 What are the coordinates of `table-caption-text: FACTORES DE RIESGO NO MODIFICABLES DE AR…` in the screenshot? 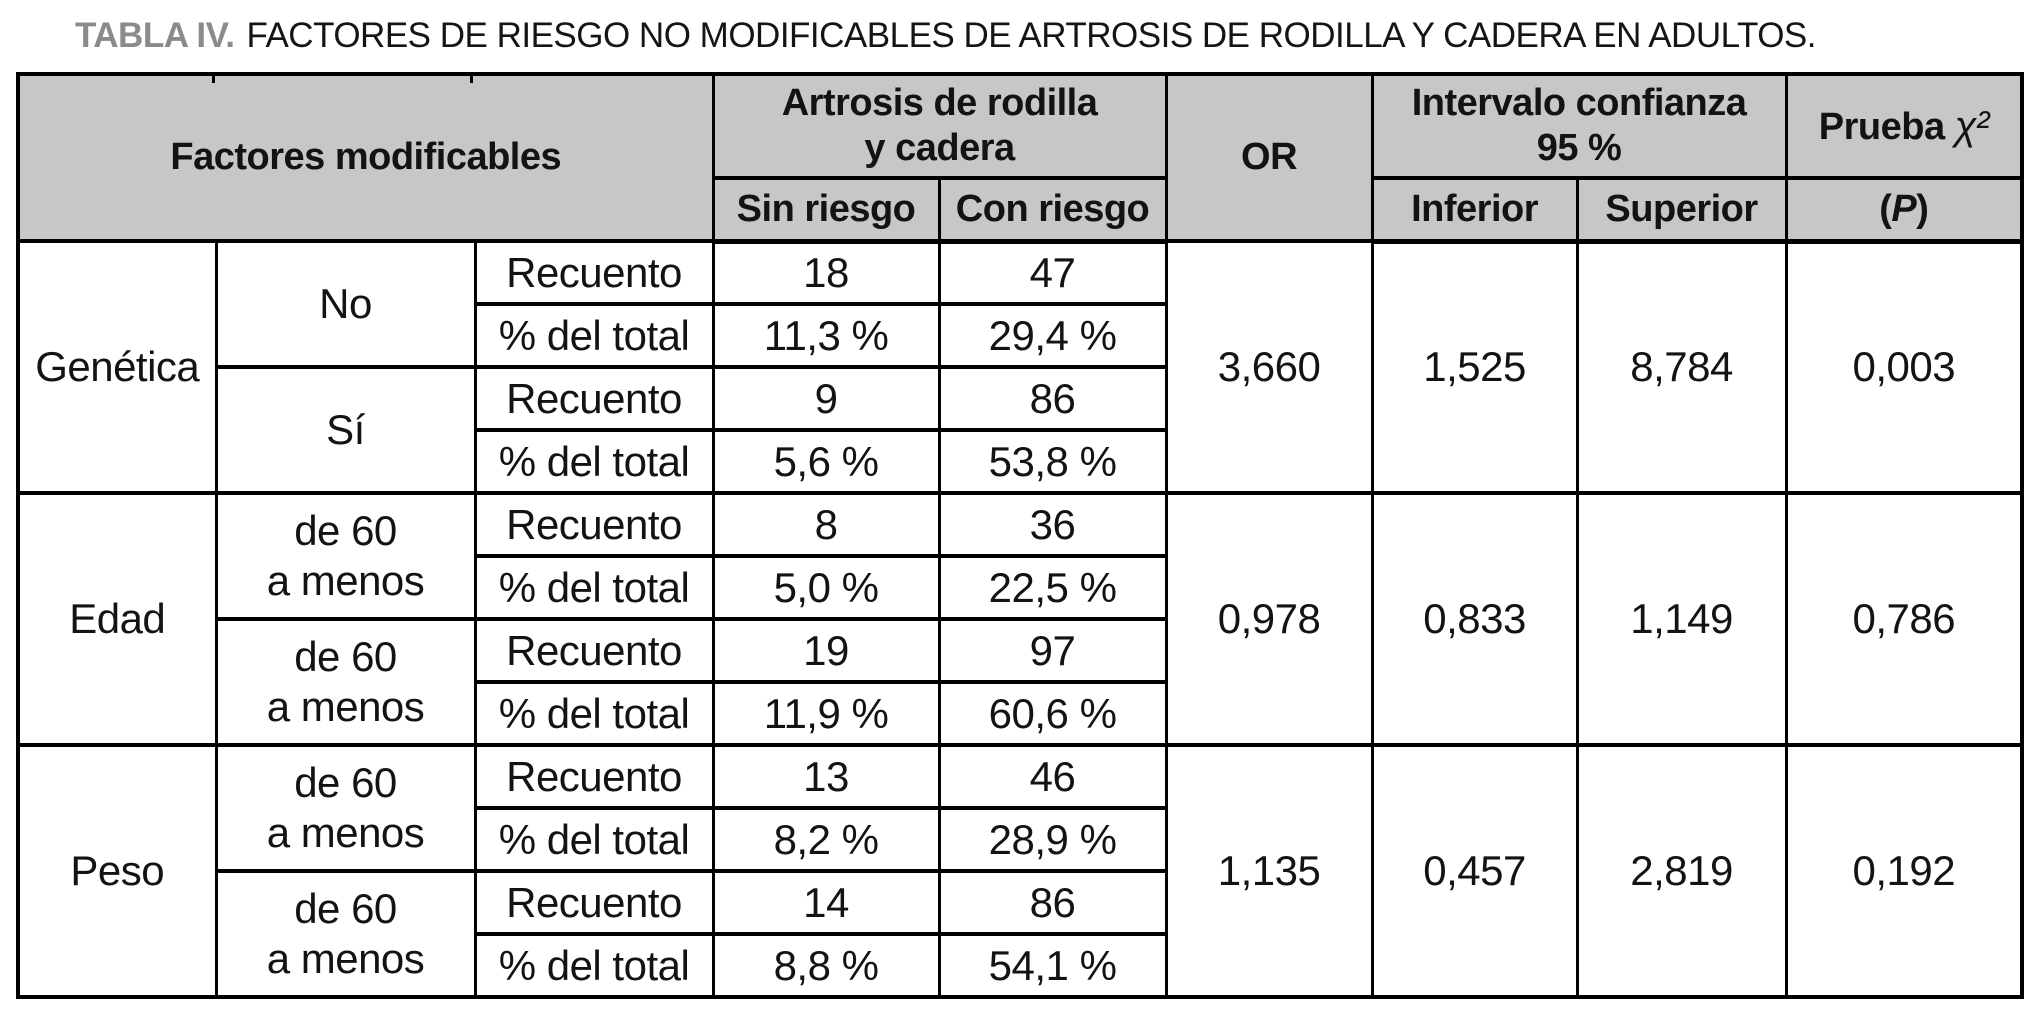 It's located at (1031, 35).